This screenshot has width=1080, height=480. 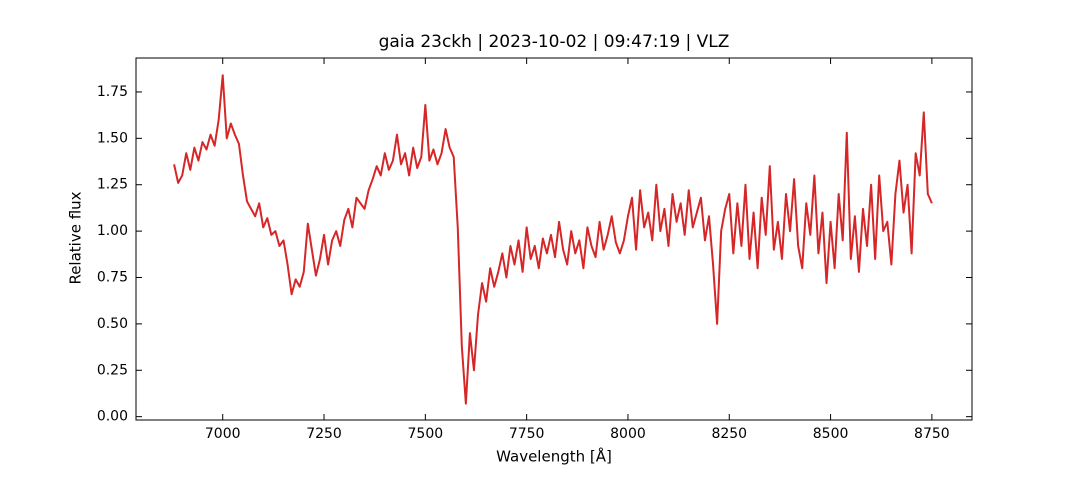 What do you see at coordinates (324, 434) in the screenshot?
I see `x-tick-label: 7250` at bounding box center [324, 434].